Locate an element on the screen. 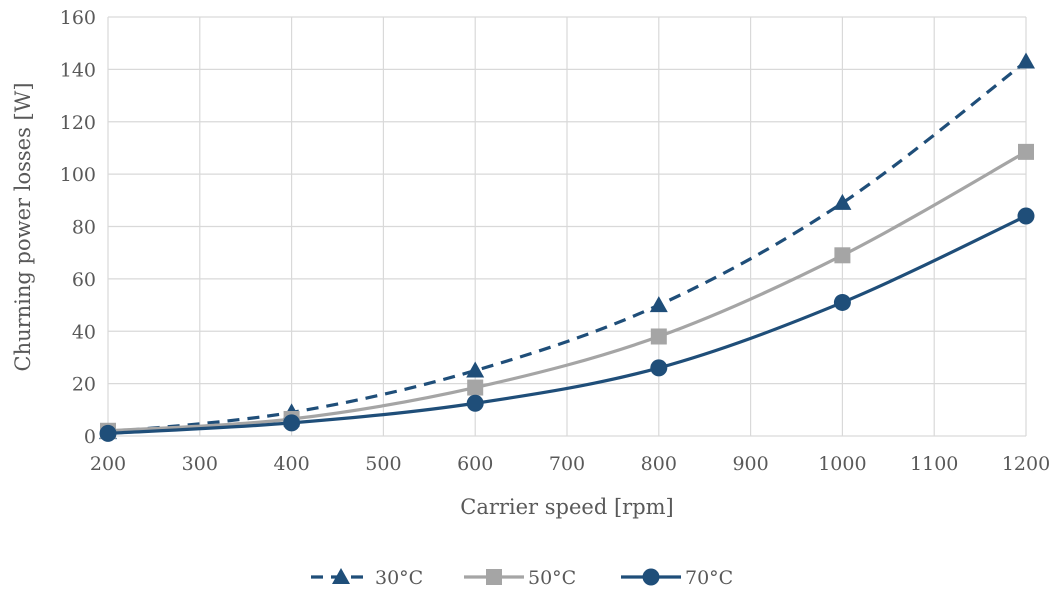  x-tick-label: 700 is located at coordinates (567, 464).